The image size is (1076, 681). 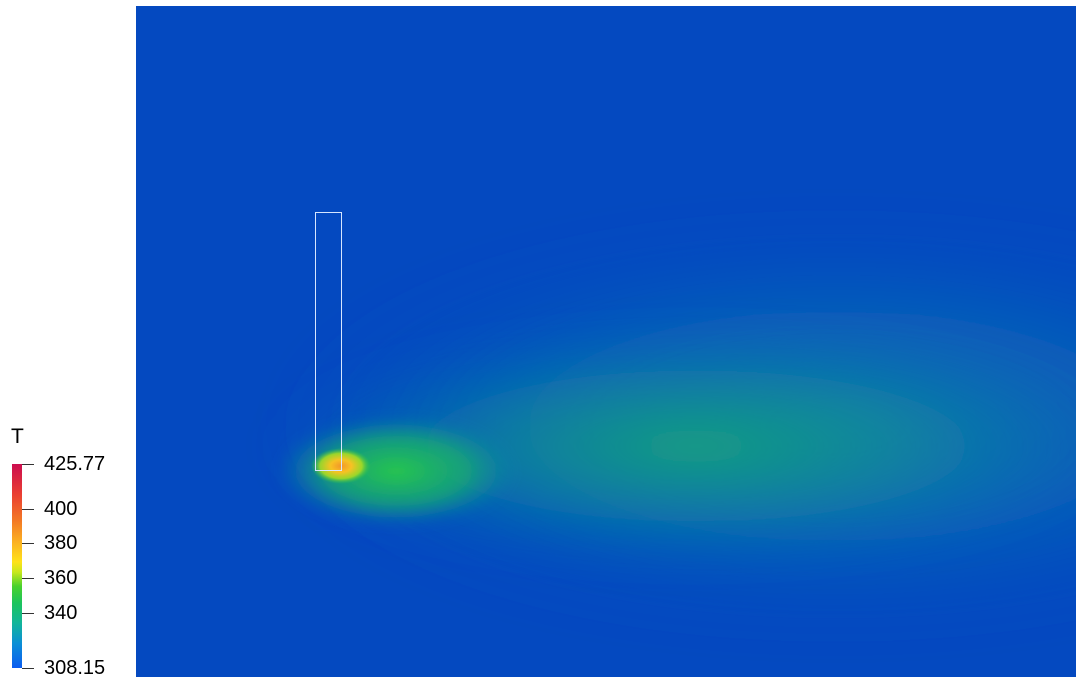 What do you see at coordinates (17, 566) in the screenshot?
I see `colorbar` at bounding box center [17, 566].